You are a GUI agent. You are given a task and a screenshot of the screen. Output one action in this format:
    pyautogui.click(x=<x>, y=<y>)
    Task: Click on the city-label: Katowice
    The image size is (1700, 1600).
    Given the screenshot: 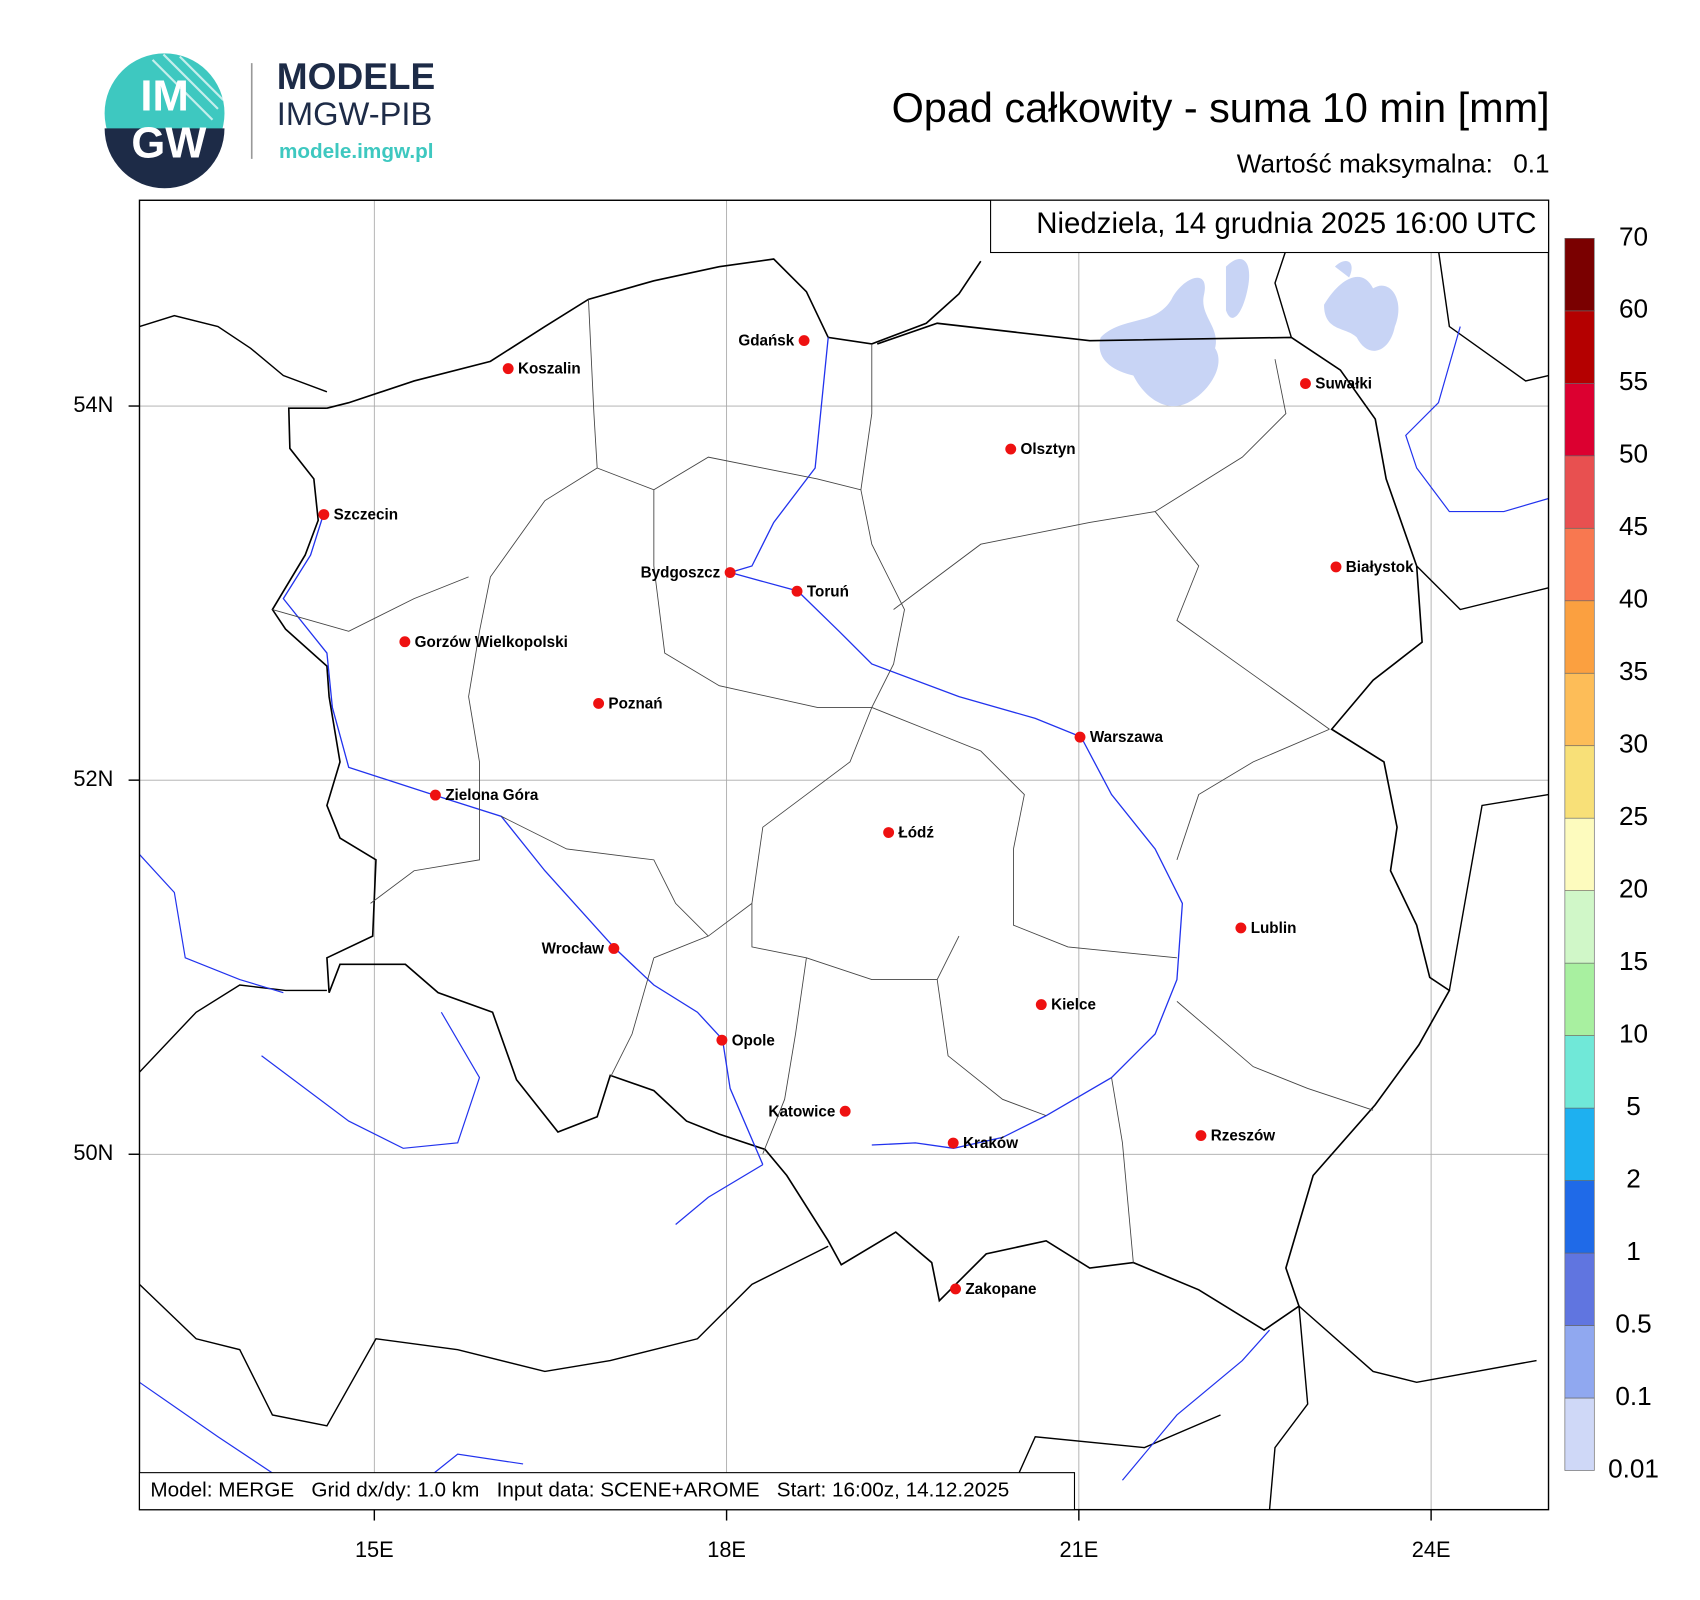 What is the action you would take?
    pyautogui.click(x=801, y=1111)
    